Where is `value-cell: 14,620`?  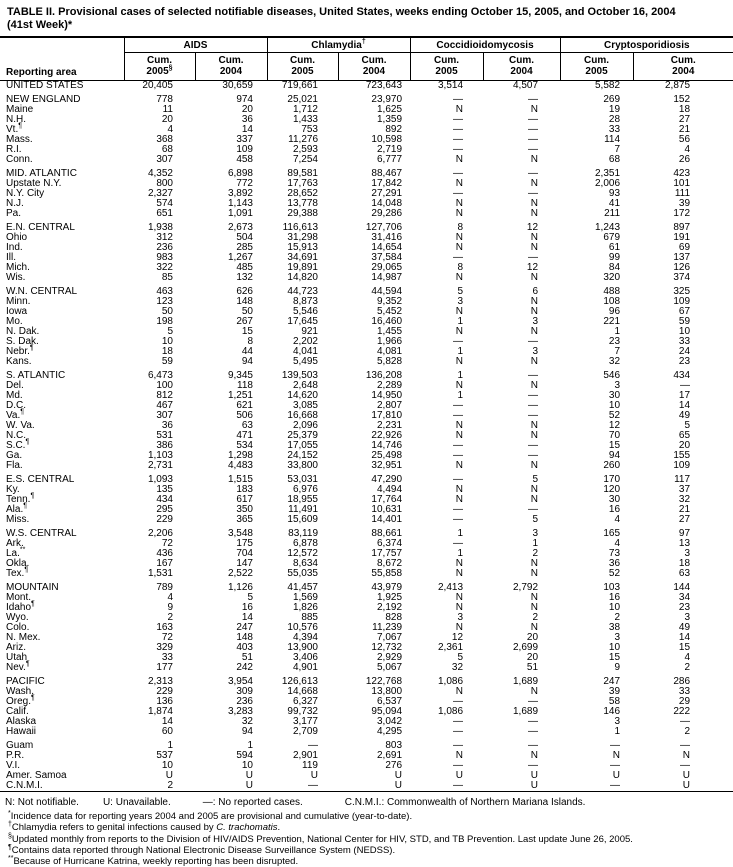
value-cell: 14,620 is located at coordinates (302, 395).